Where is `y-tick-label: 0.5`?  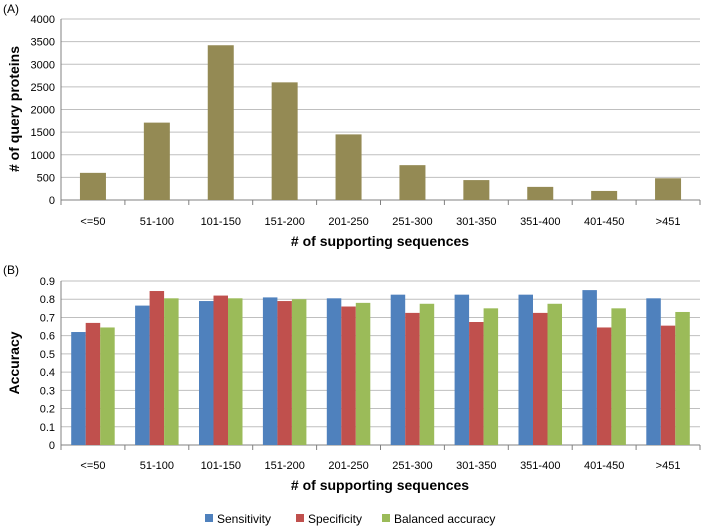
y-tick-label: 0.5 is located at coordinates (47, 355).